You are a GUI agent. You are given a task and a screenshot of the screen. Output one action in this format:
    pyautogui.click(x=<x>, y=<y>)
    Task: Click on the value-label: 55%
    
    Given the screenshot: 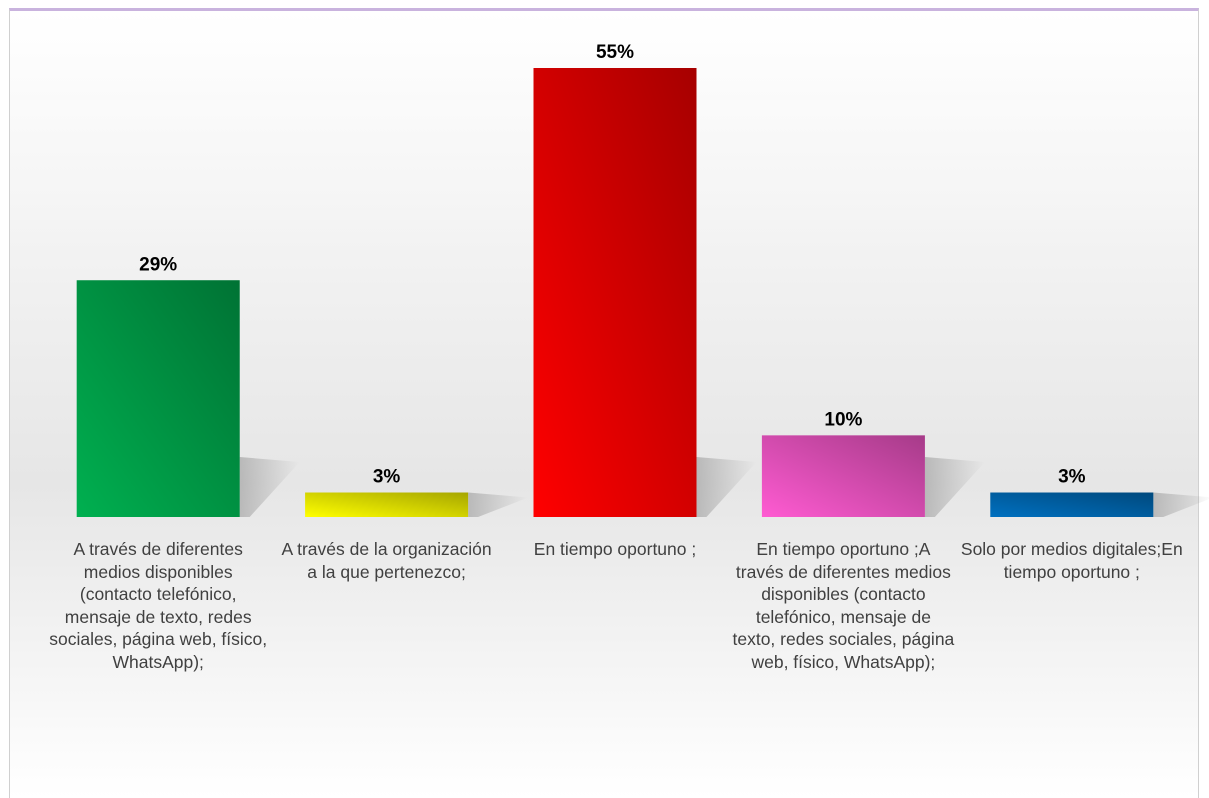 What is the action you would take?
    pyautogui.click(x=615, y=52)
    